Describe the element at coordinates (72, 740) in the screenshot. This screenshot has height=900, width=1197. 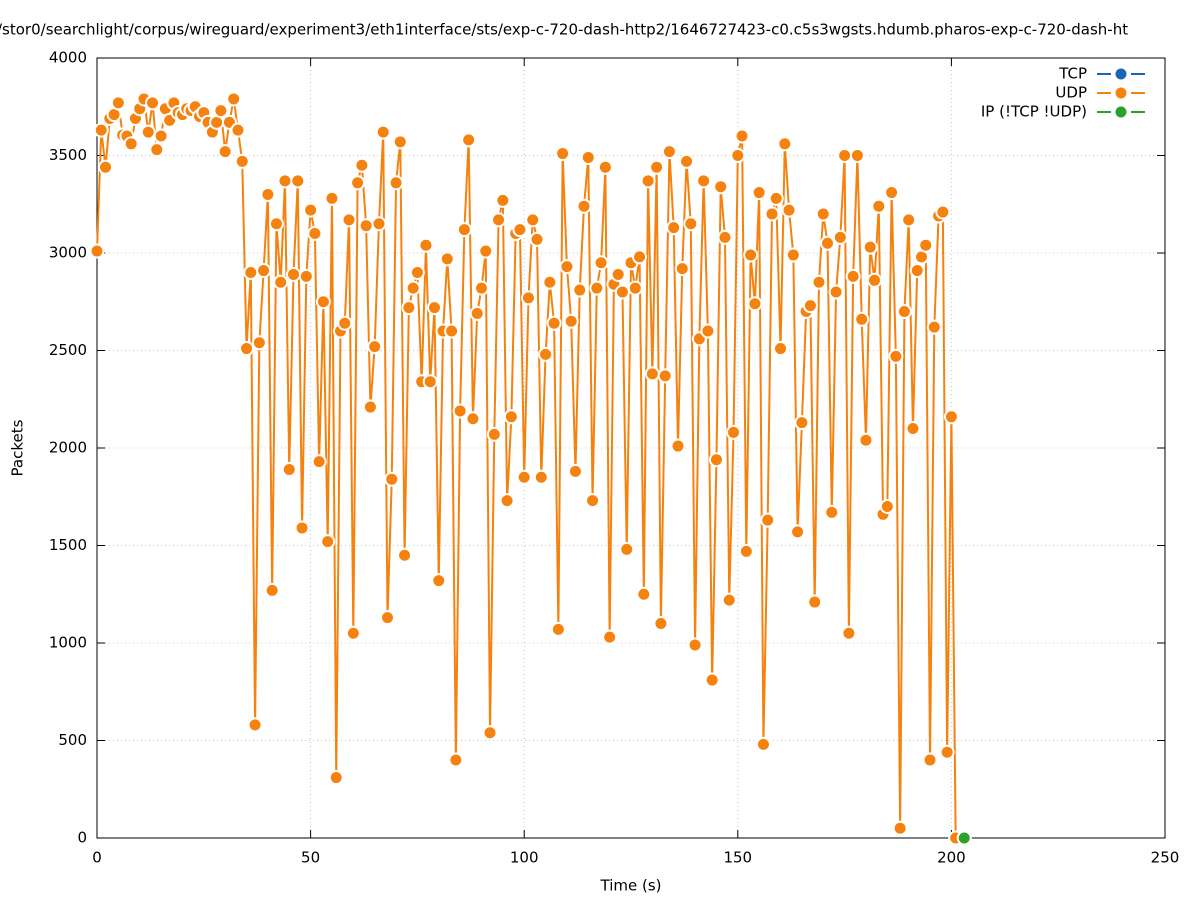
I see `y-tick-label: 500` at that location.